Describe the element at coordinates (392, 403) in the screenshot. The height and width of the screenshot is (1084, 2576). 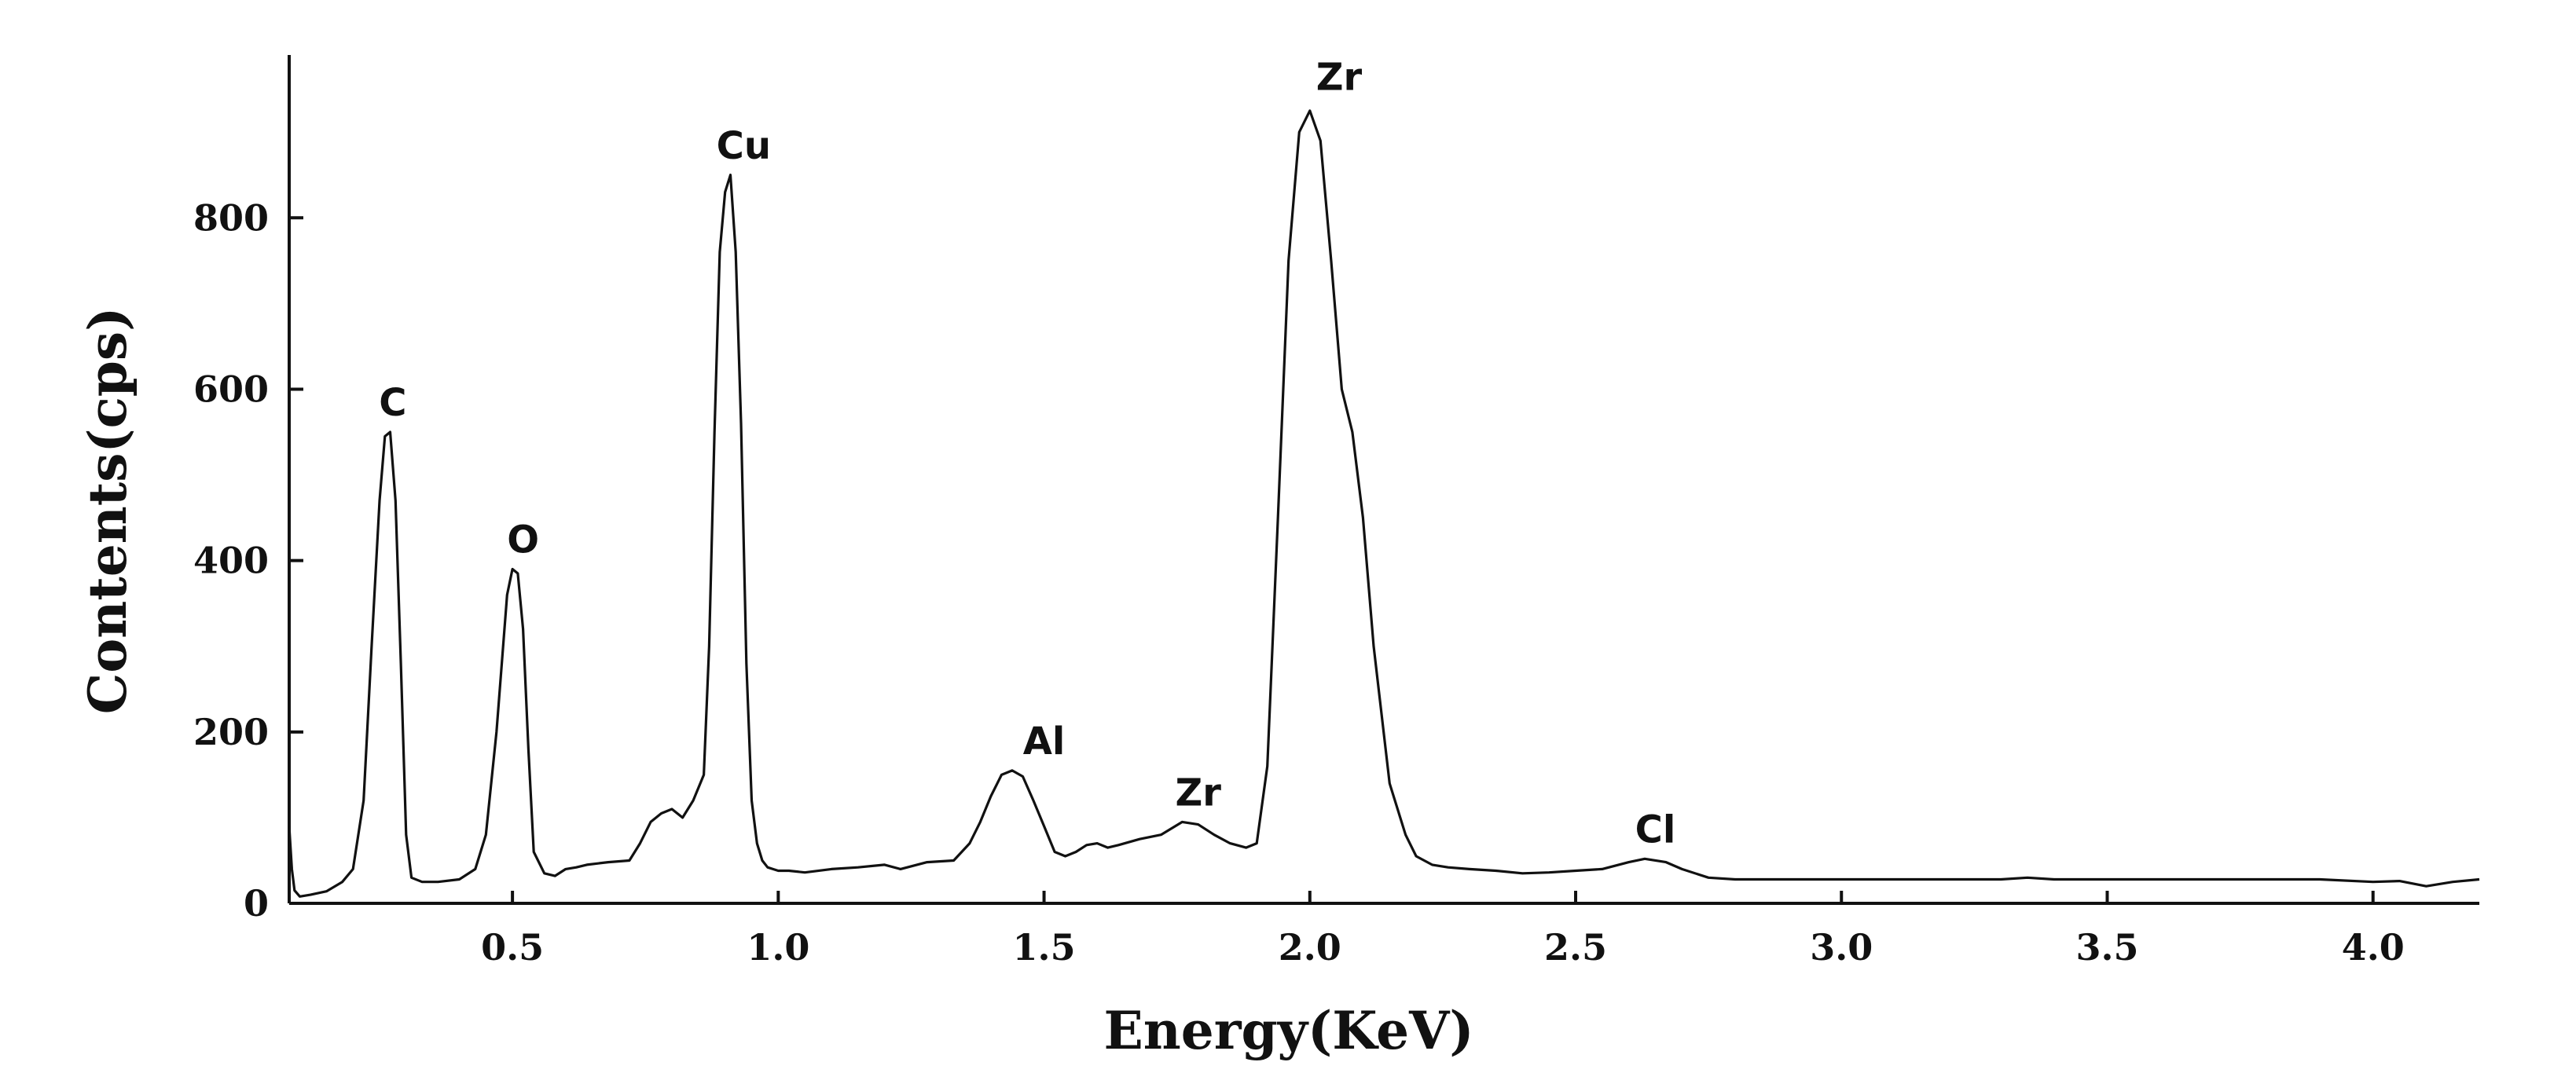
I see `peak-label: C` at that location.